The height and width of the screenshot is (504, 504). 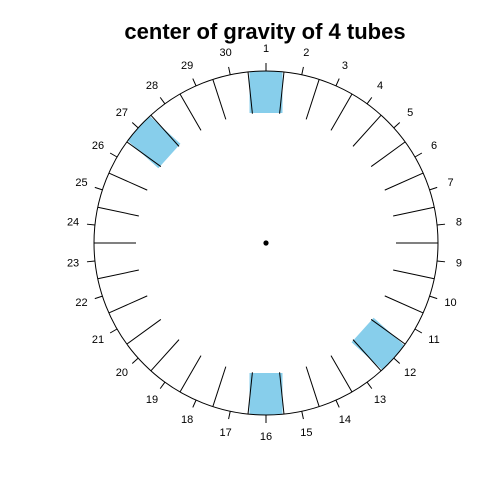 What do you see at coordinates (122, 373) in the screenshot?
I see `slot-label-20: 20` at bounding box center [122, 373].